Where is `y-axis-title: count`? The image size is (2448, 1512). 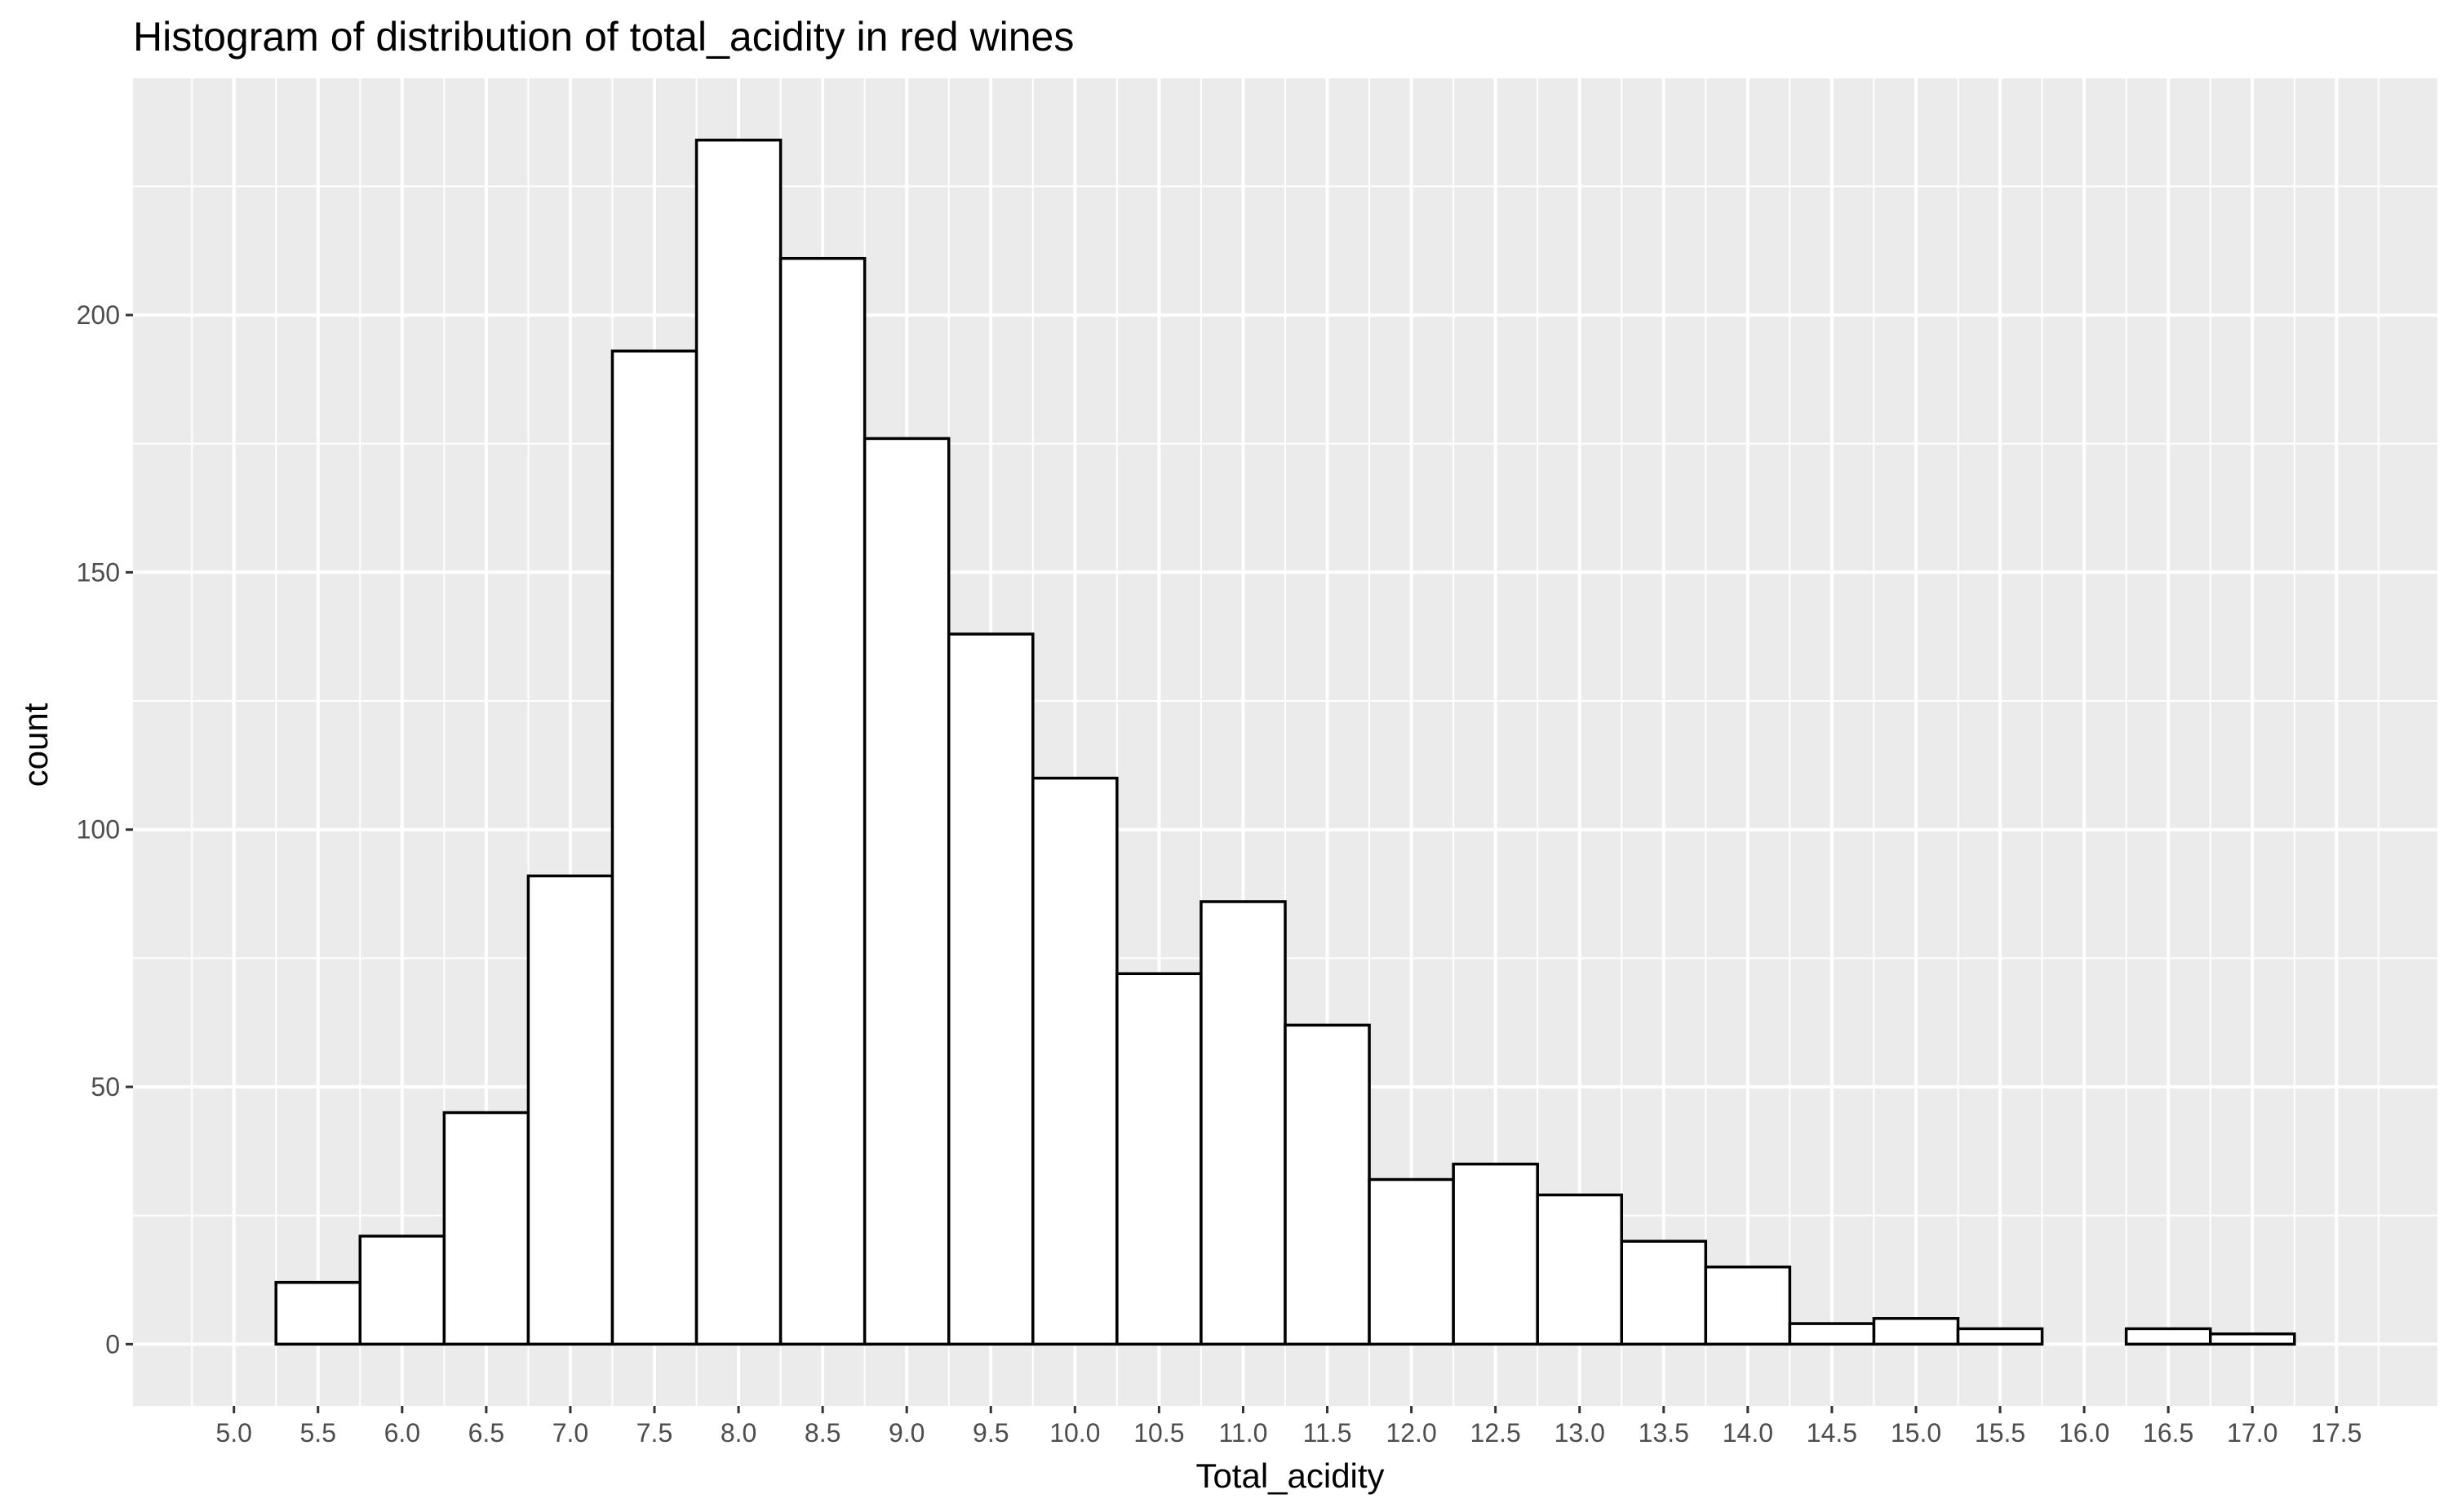 y-axis-title: count is located at coordinates (35, 745).